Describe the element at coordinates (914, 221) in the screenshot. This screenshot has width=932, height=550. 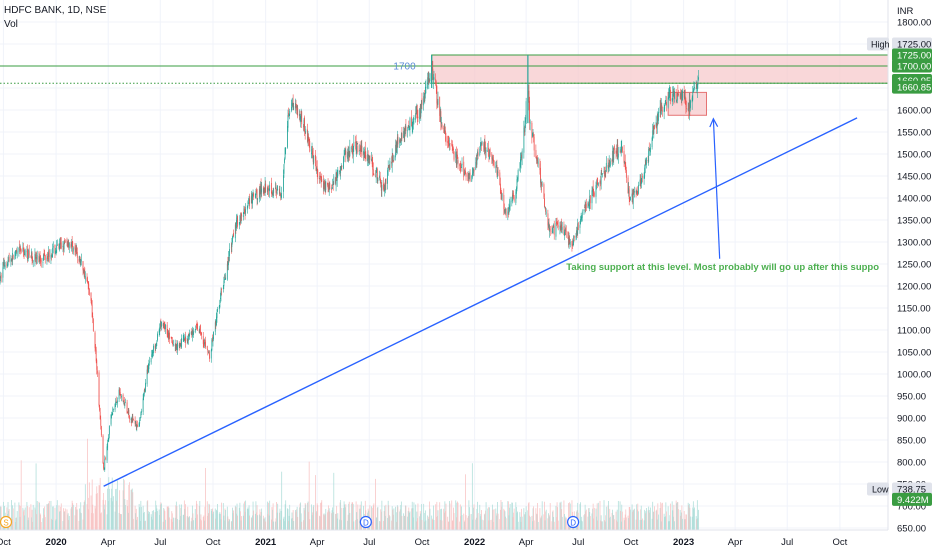
I see `price-tick-label: 1350.00` at that location.